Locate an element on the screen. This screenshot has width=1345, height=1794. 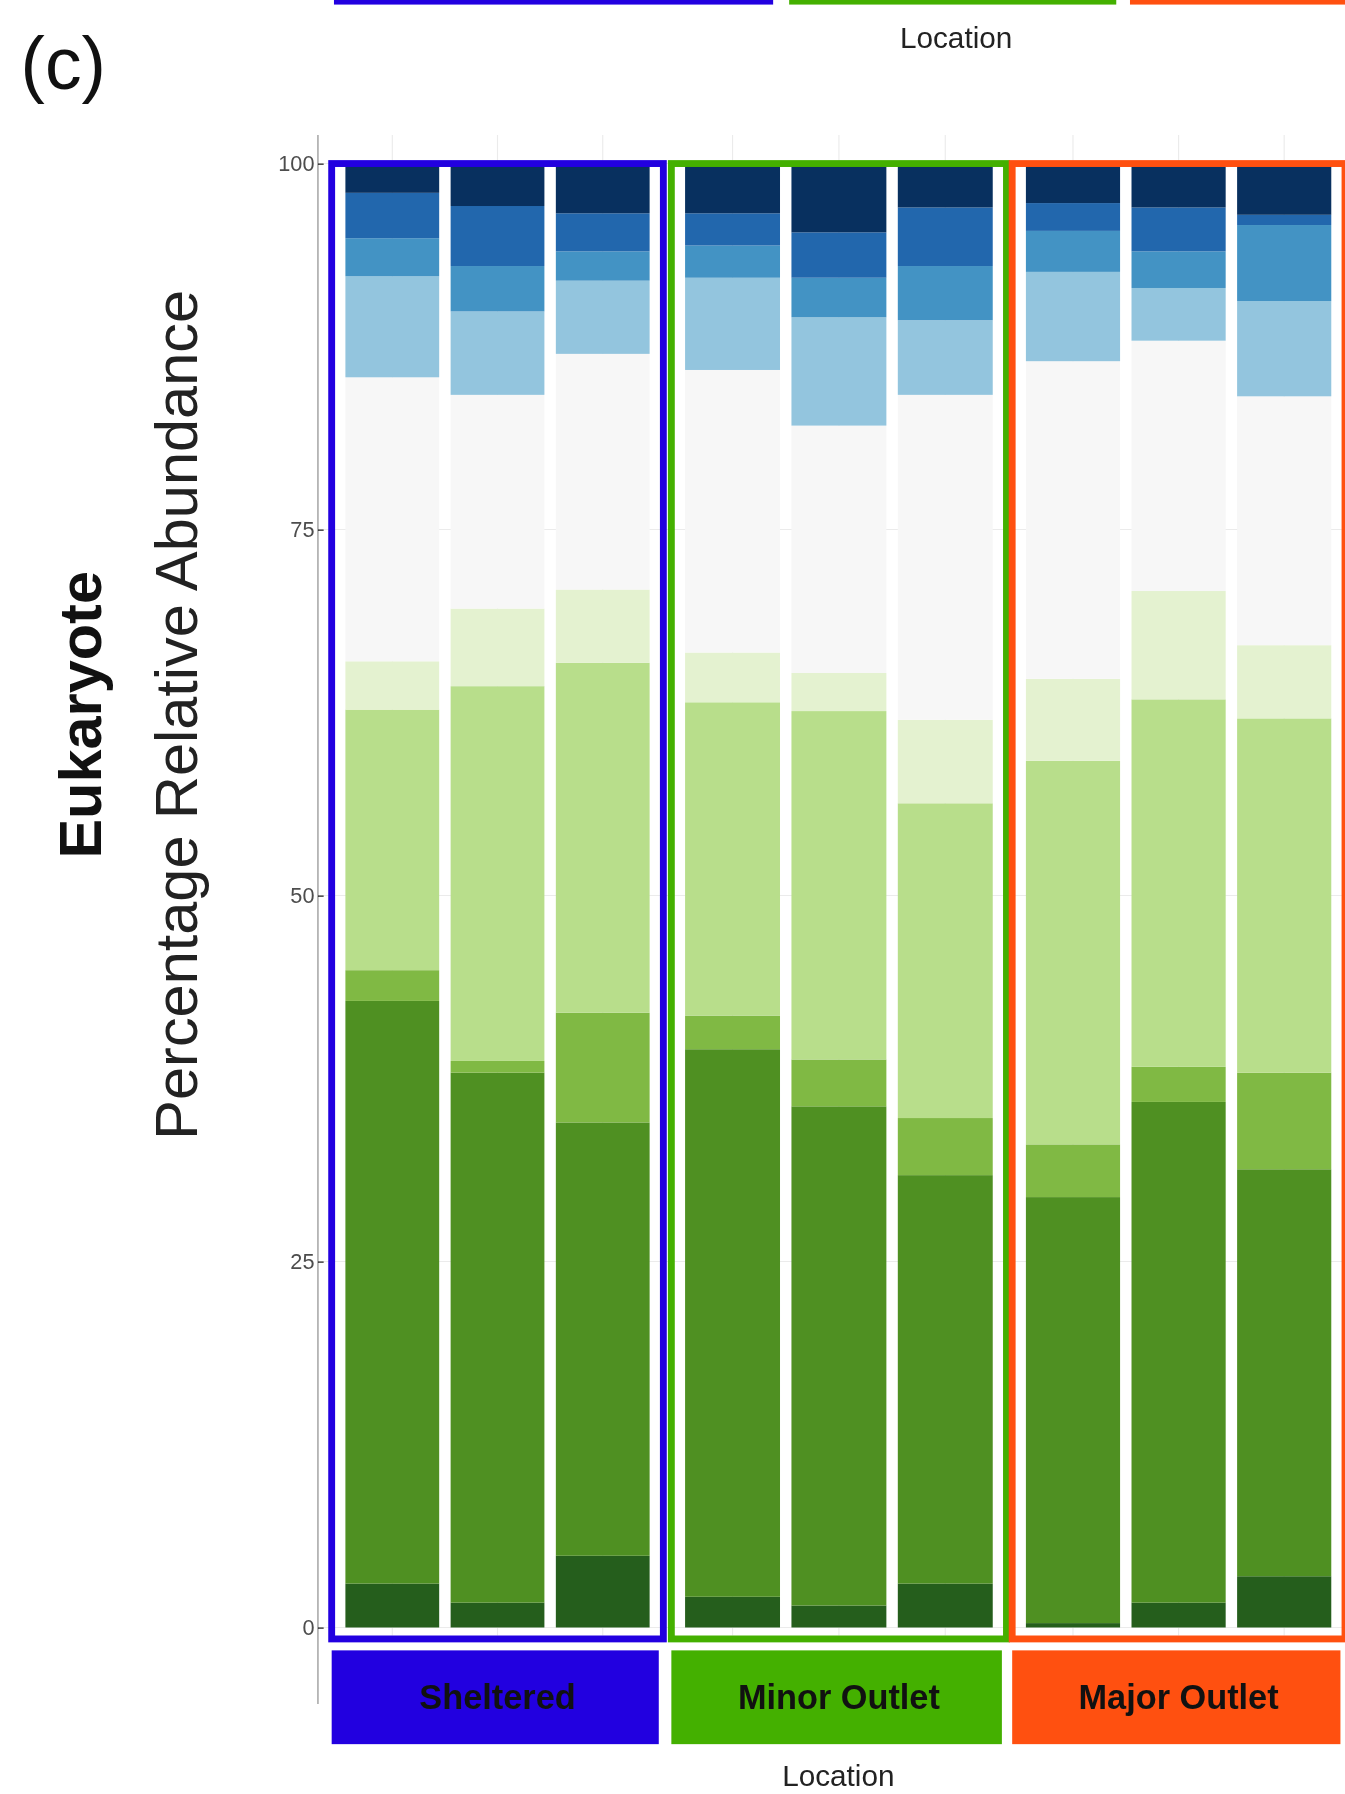
y-tick-label: 100 is located at coordinates (296, 164).